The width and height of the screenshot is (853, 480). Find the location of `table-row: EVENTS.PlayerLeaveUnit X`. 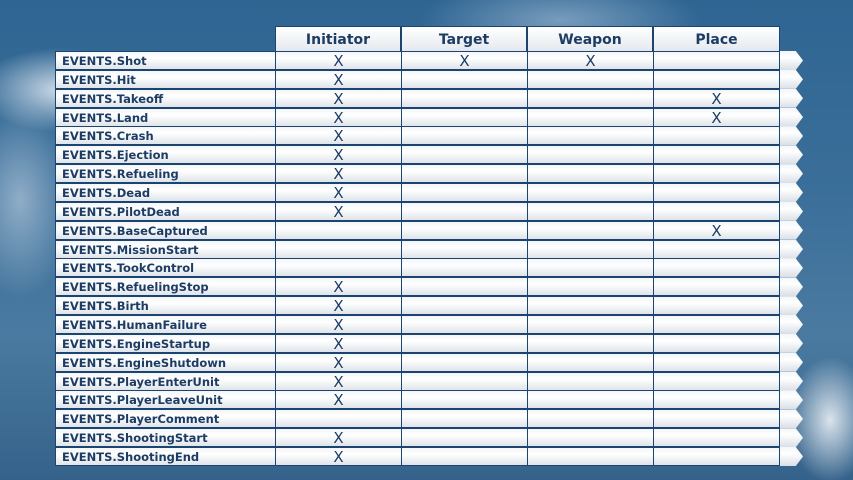

table-row: EVENTS.PlayerLeaveUnit X is located at coordinates (429, 400).